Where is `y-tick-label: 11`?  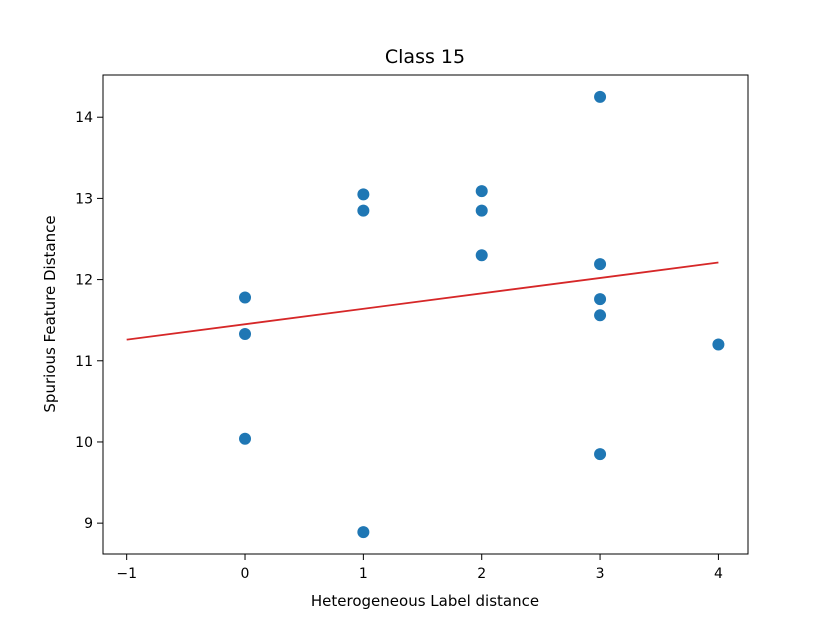 y-tick-label: 11 is located at coordinates (84, 362).